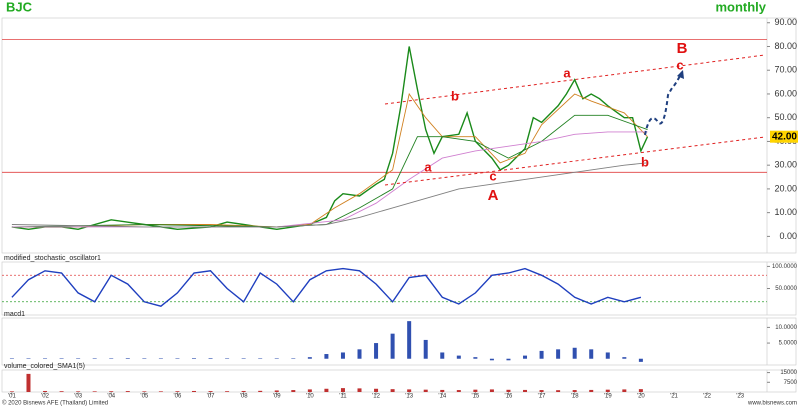 Image resolution: width=800 pixels, height=407 pixels. I want to click on panel-title: volume_colored_SMA1(5), so click(44, 366).